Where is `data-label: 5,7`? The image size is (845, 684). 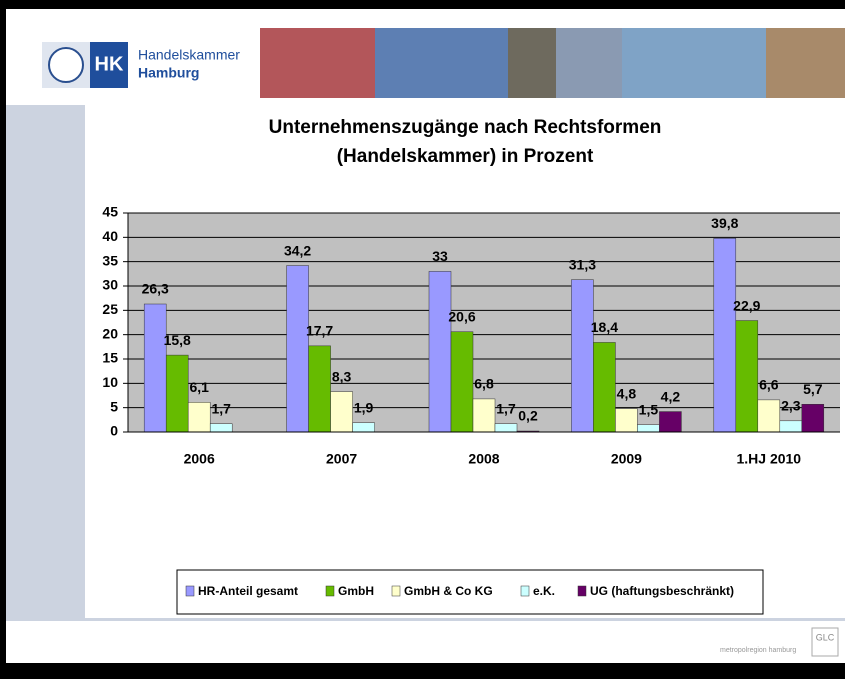
data-label: 5,7 is located at coordinates (813, 389).